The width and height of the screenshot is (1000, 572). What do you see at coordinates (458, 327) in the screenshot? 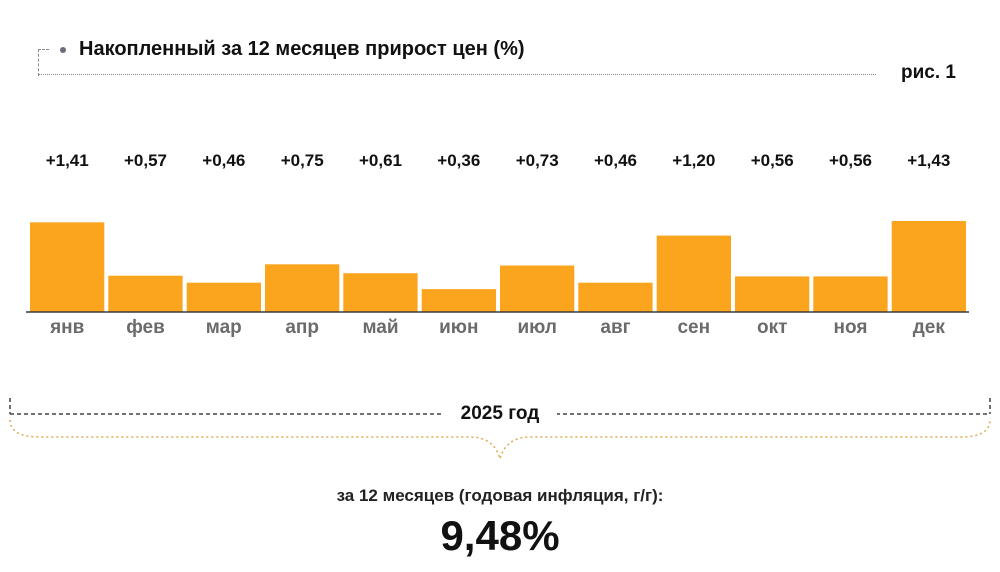
I see `category-label-июн: июн` at bounding box center [458, 327].